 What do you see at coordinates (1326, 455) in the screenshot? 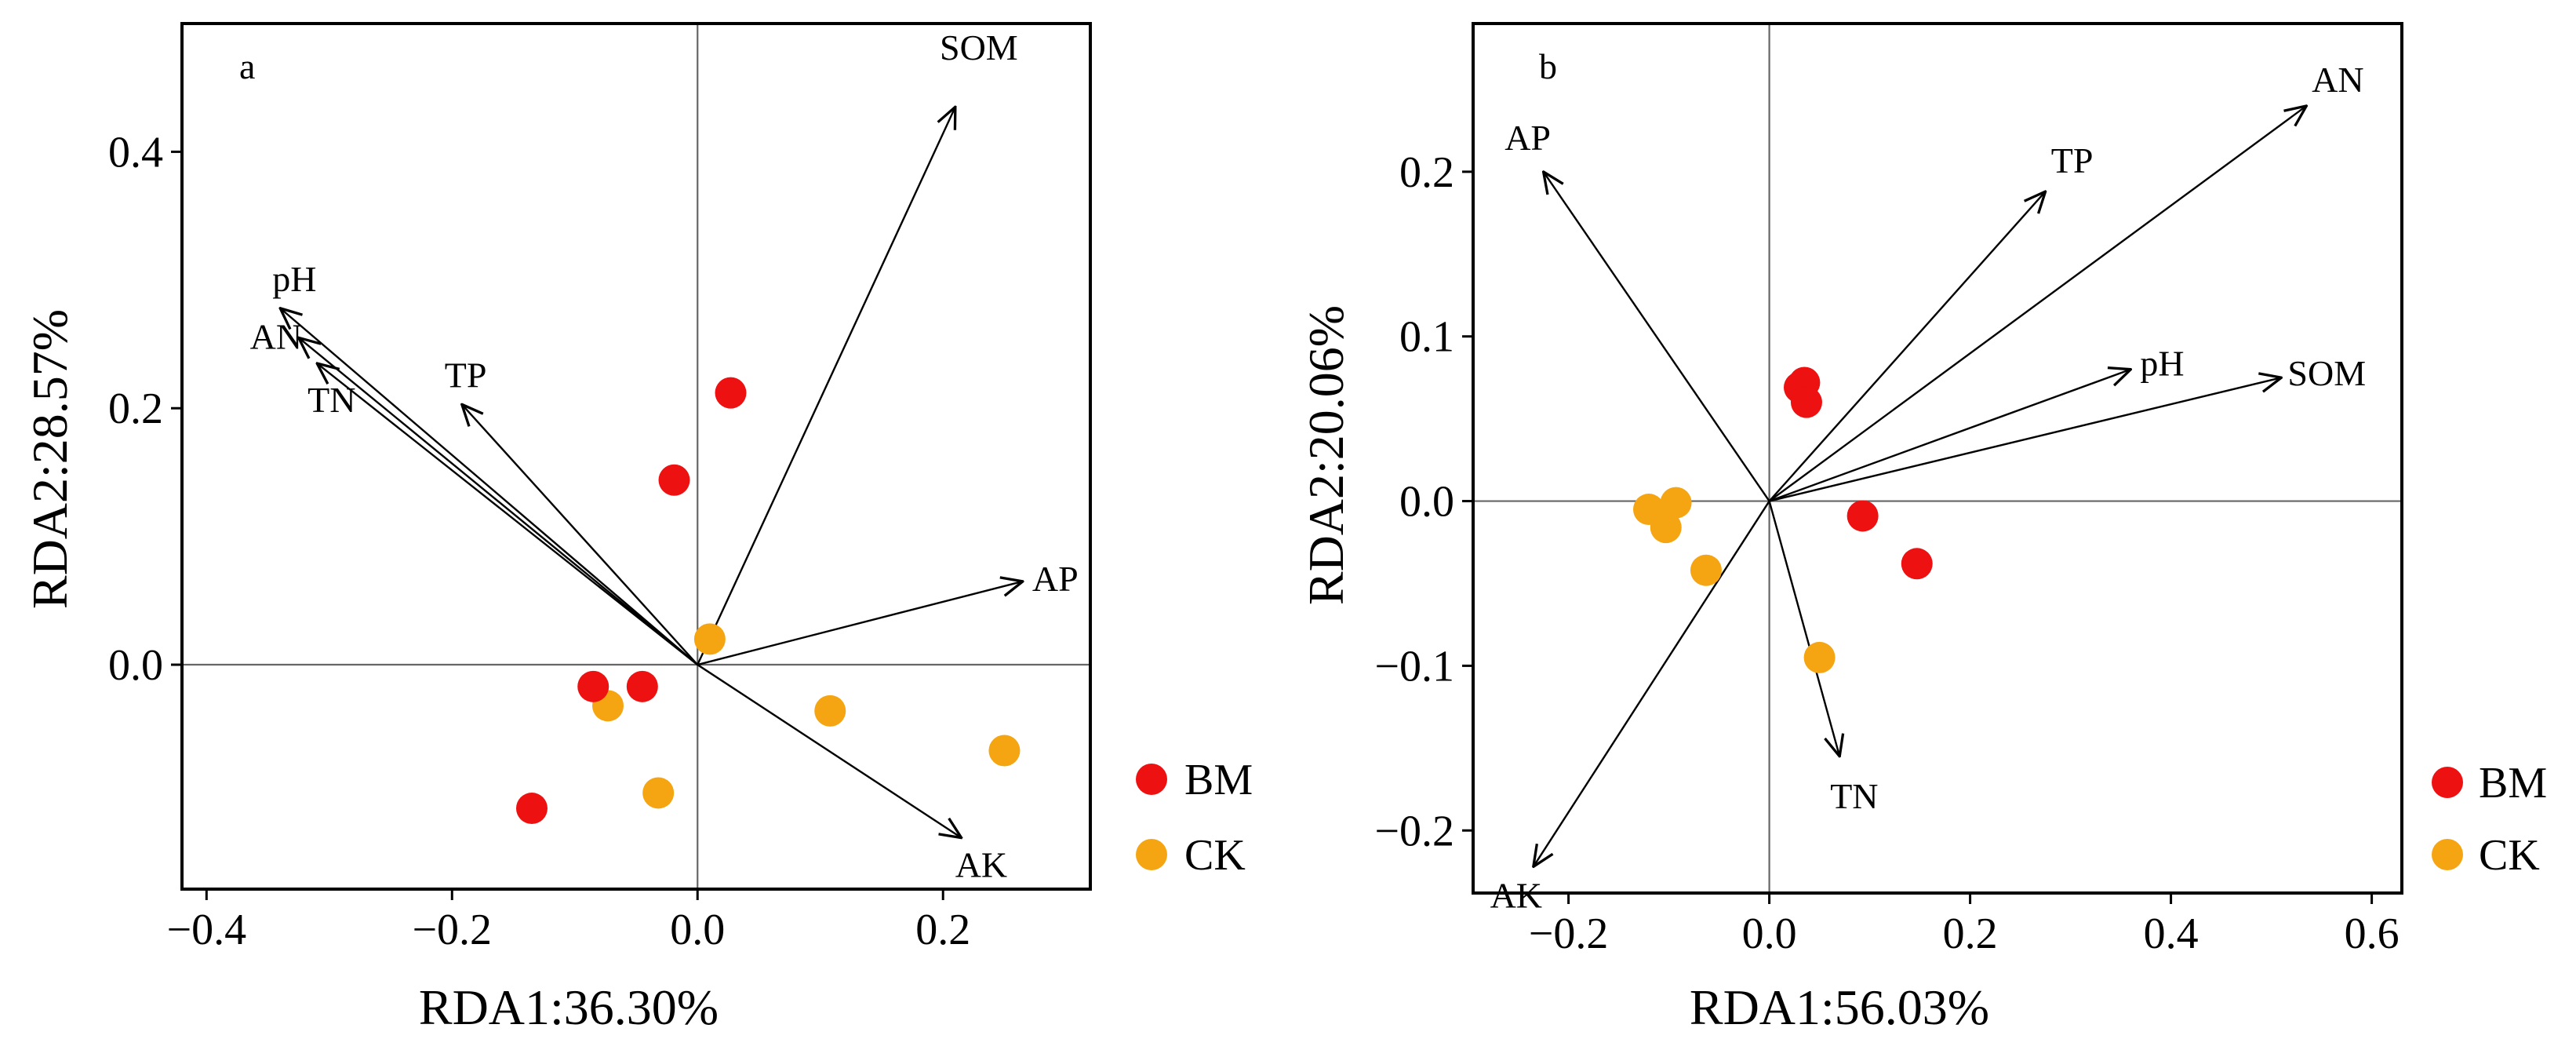
I see `panel-b-y-axis-title: RDA2:20.06%` at bounding box center [1326, 455].